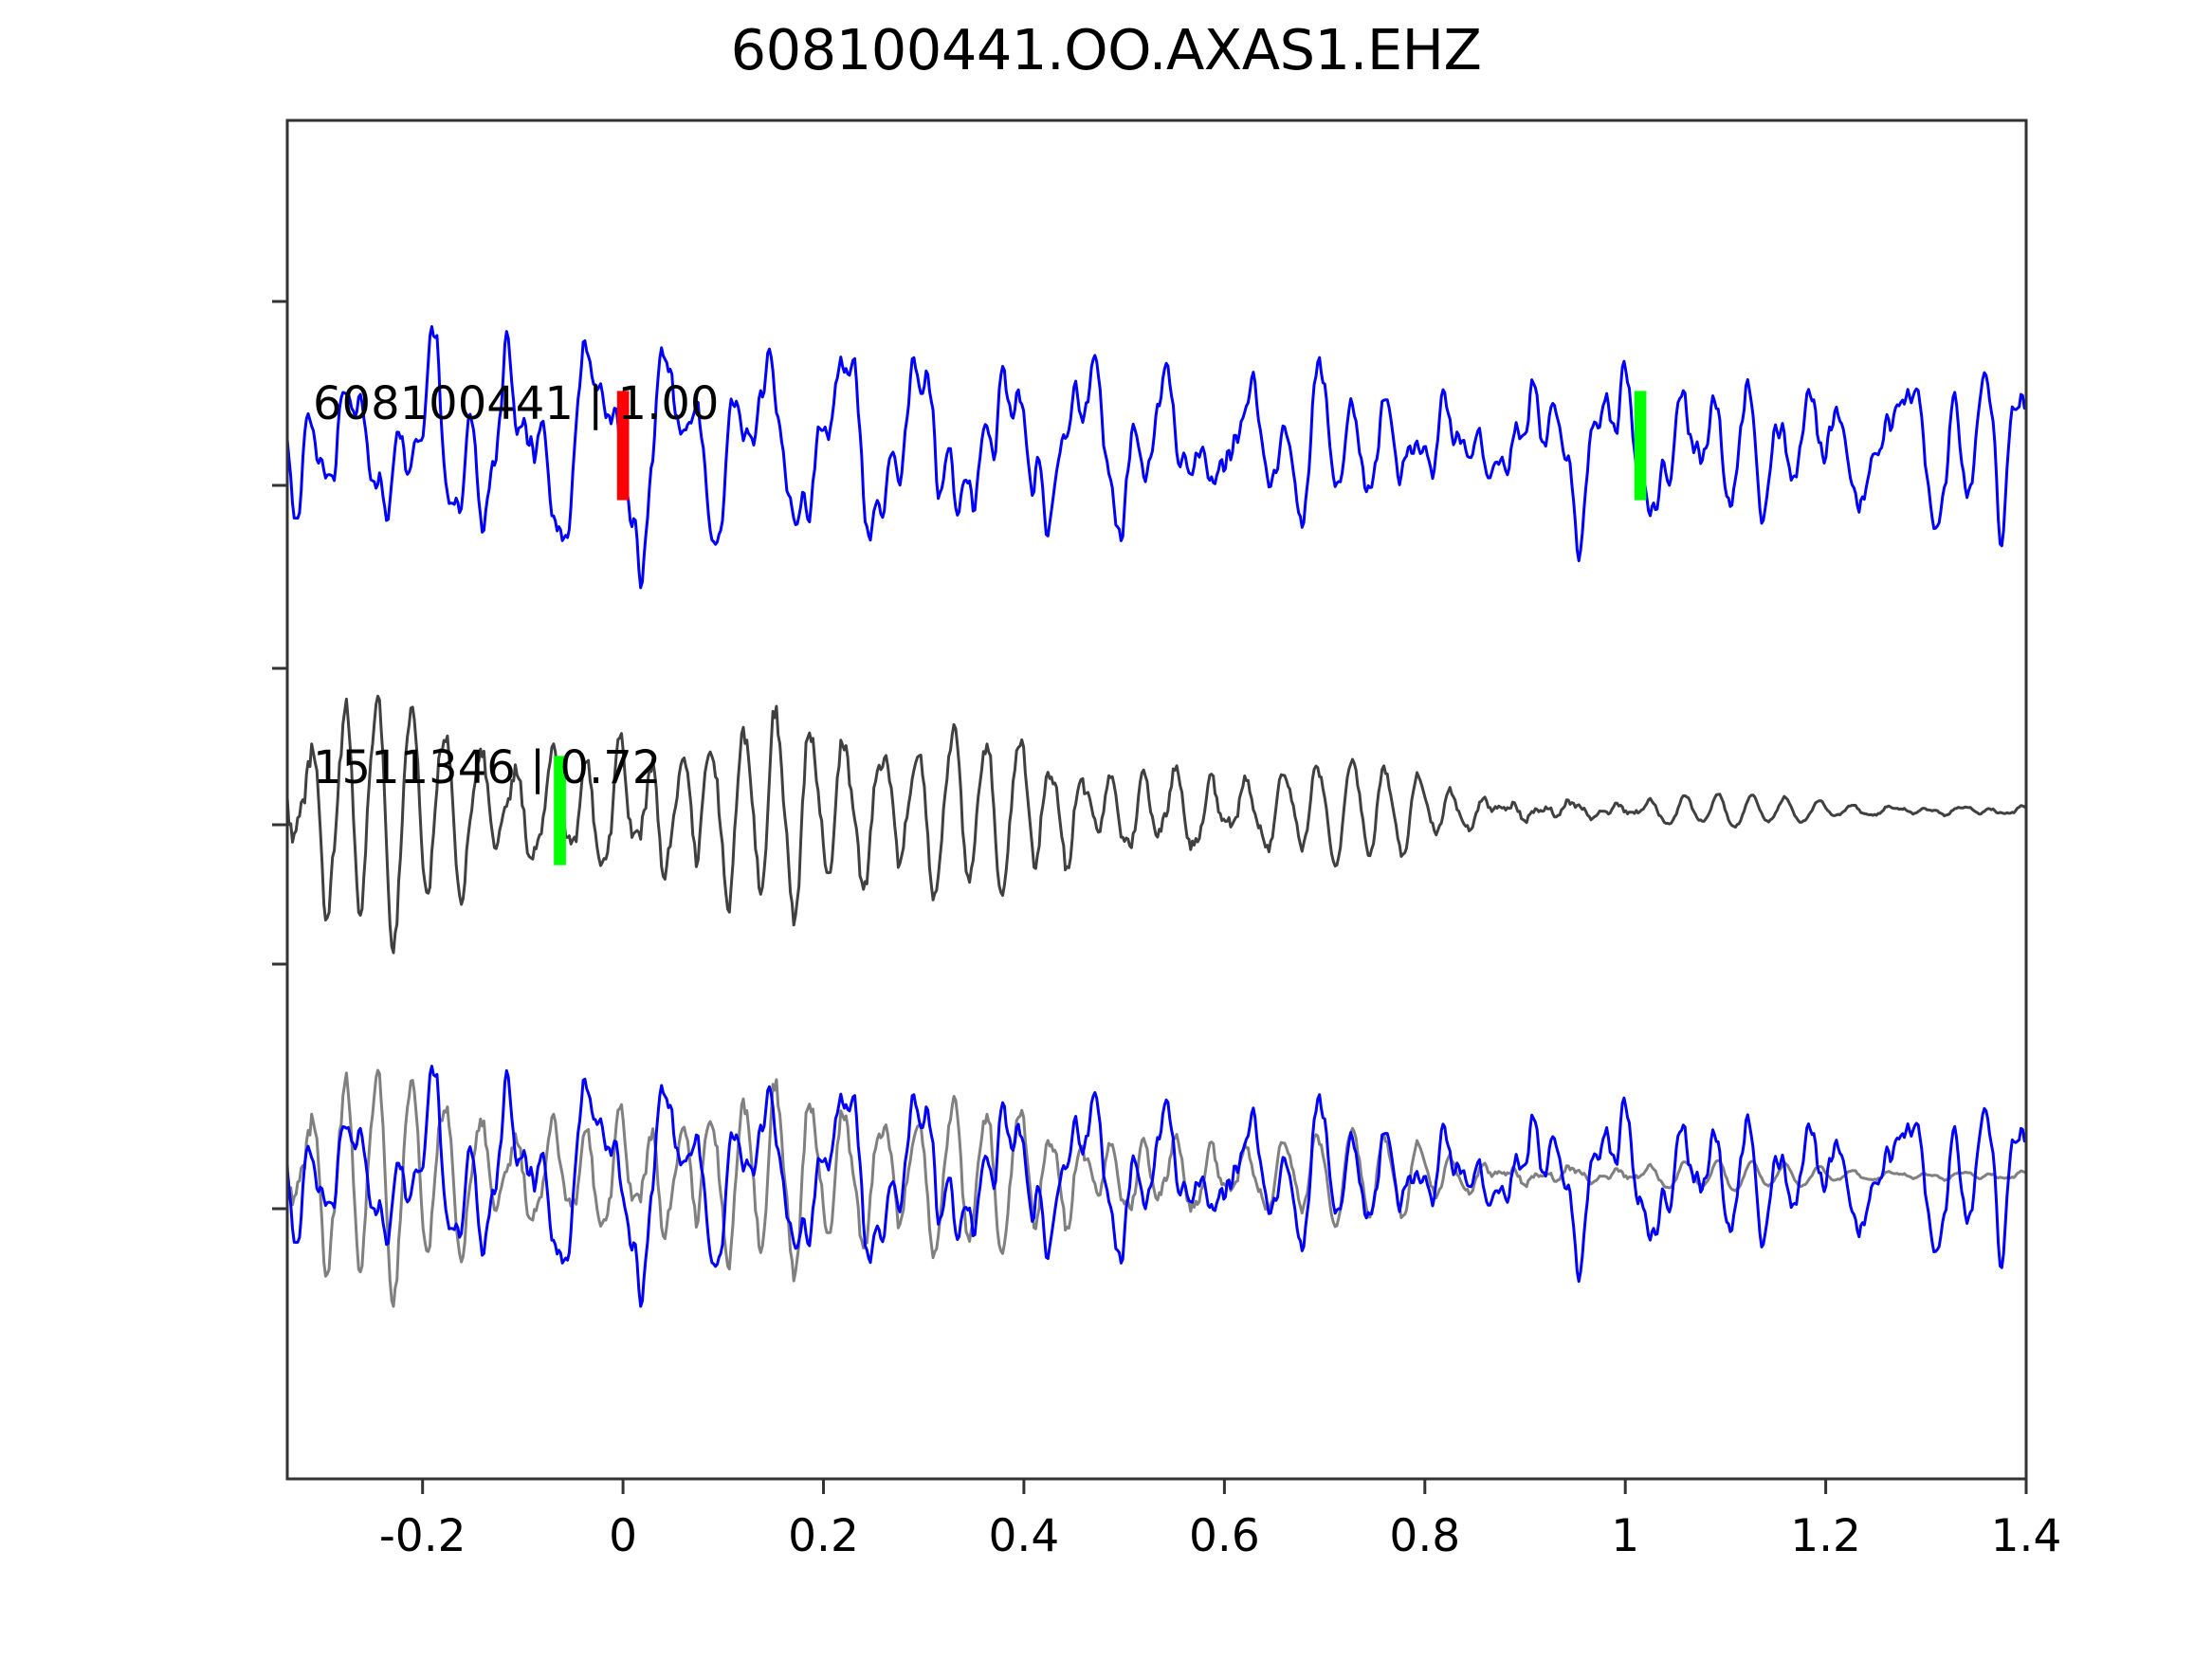 The height and width of the screenshot is (1659, 2212). Describe the element at coordinates (1640, 446) in the screenshot. I see `marker-s-pick-panel0` at that location.